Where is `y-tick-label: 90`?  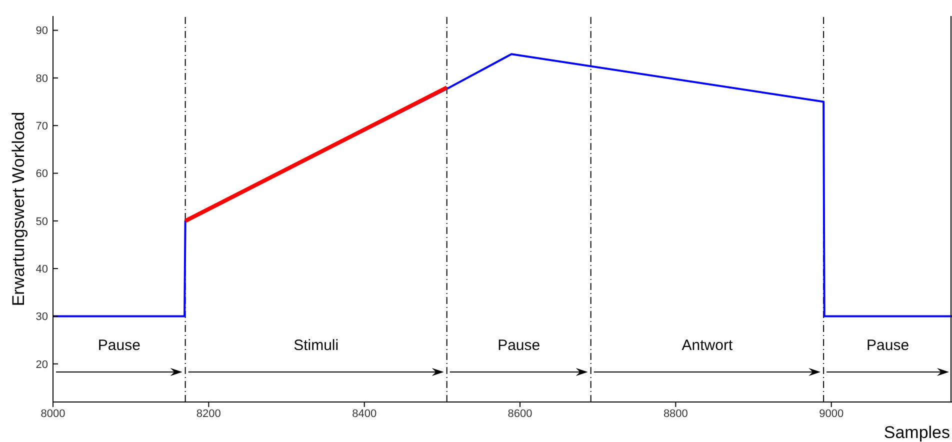
y-tick-label: 90 is located at coordinates (42, 31).